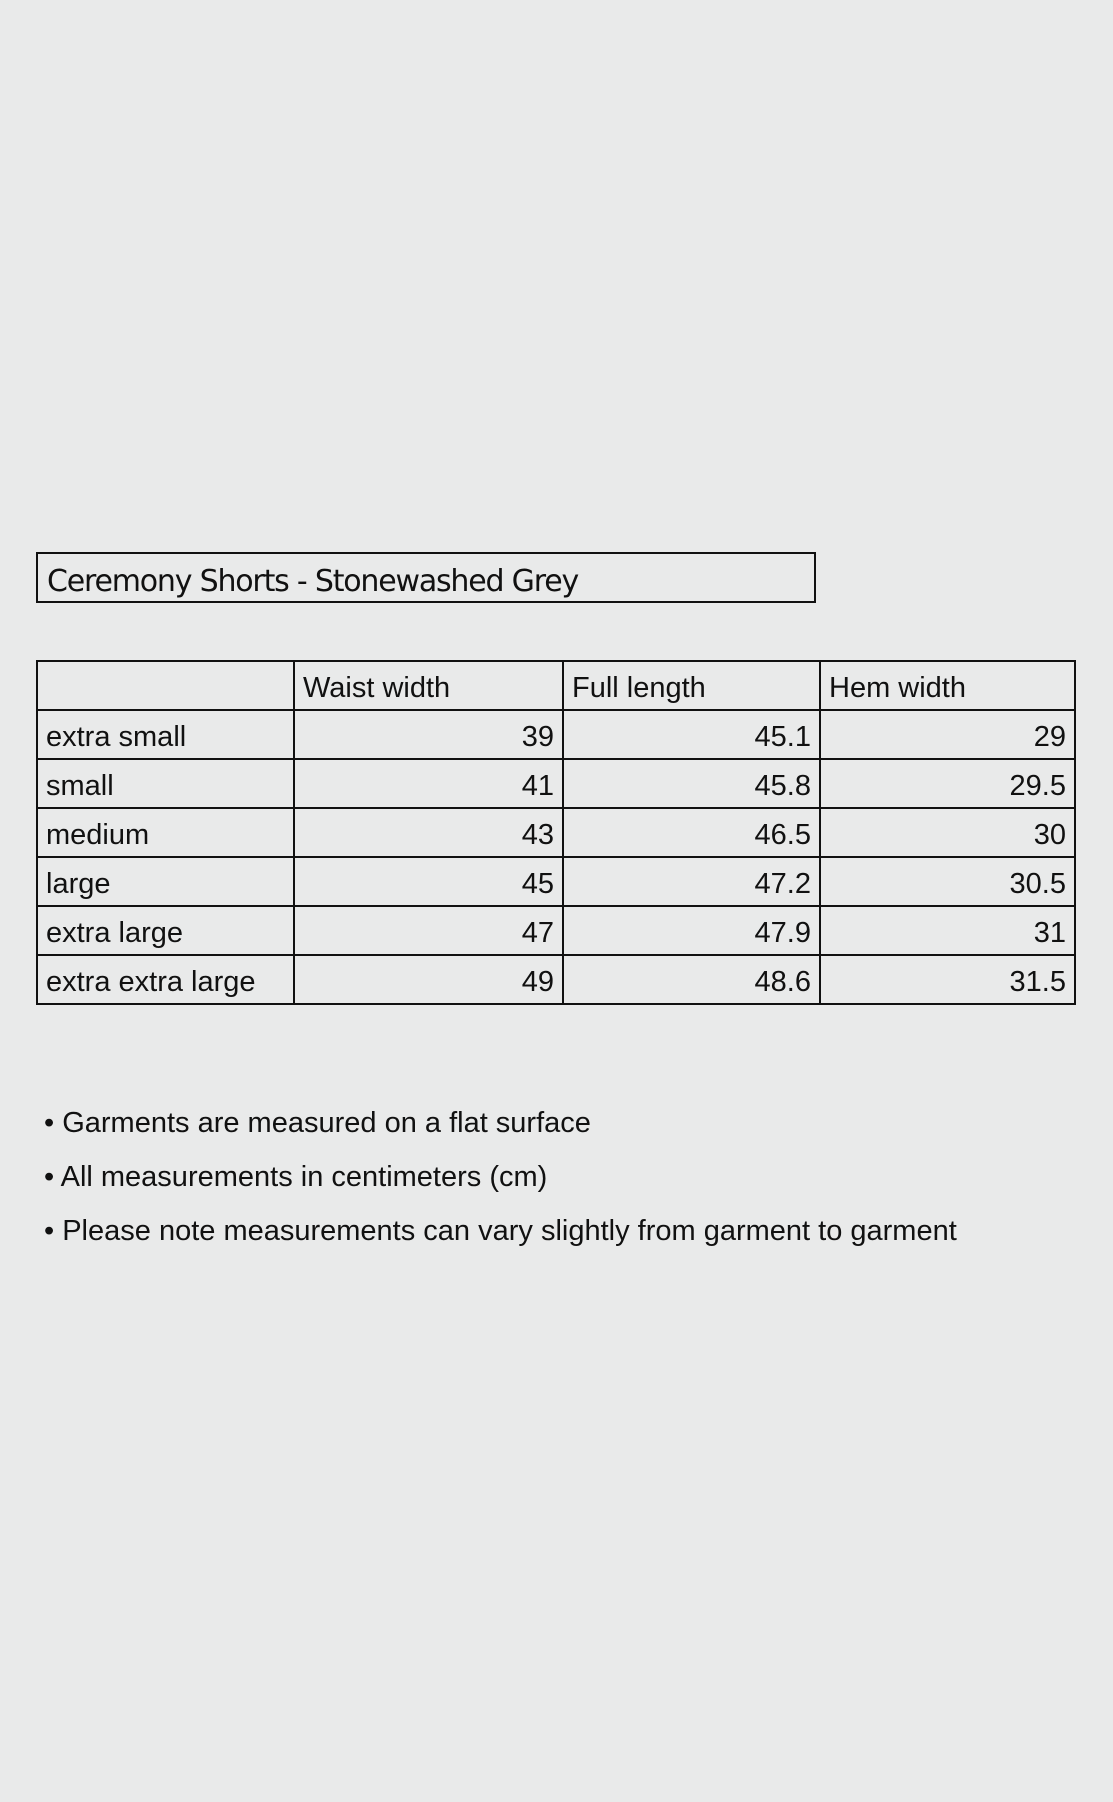  What do you see at coordinates (947, 734) in the screenshot?
I see `measurement-cell: 29` at bounding box center [947, 734].